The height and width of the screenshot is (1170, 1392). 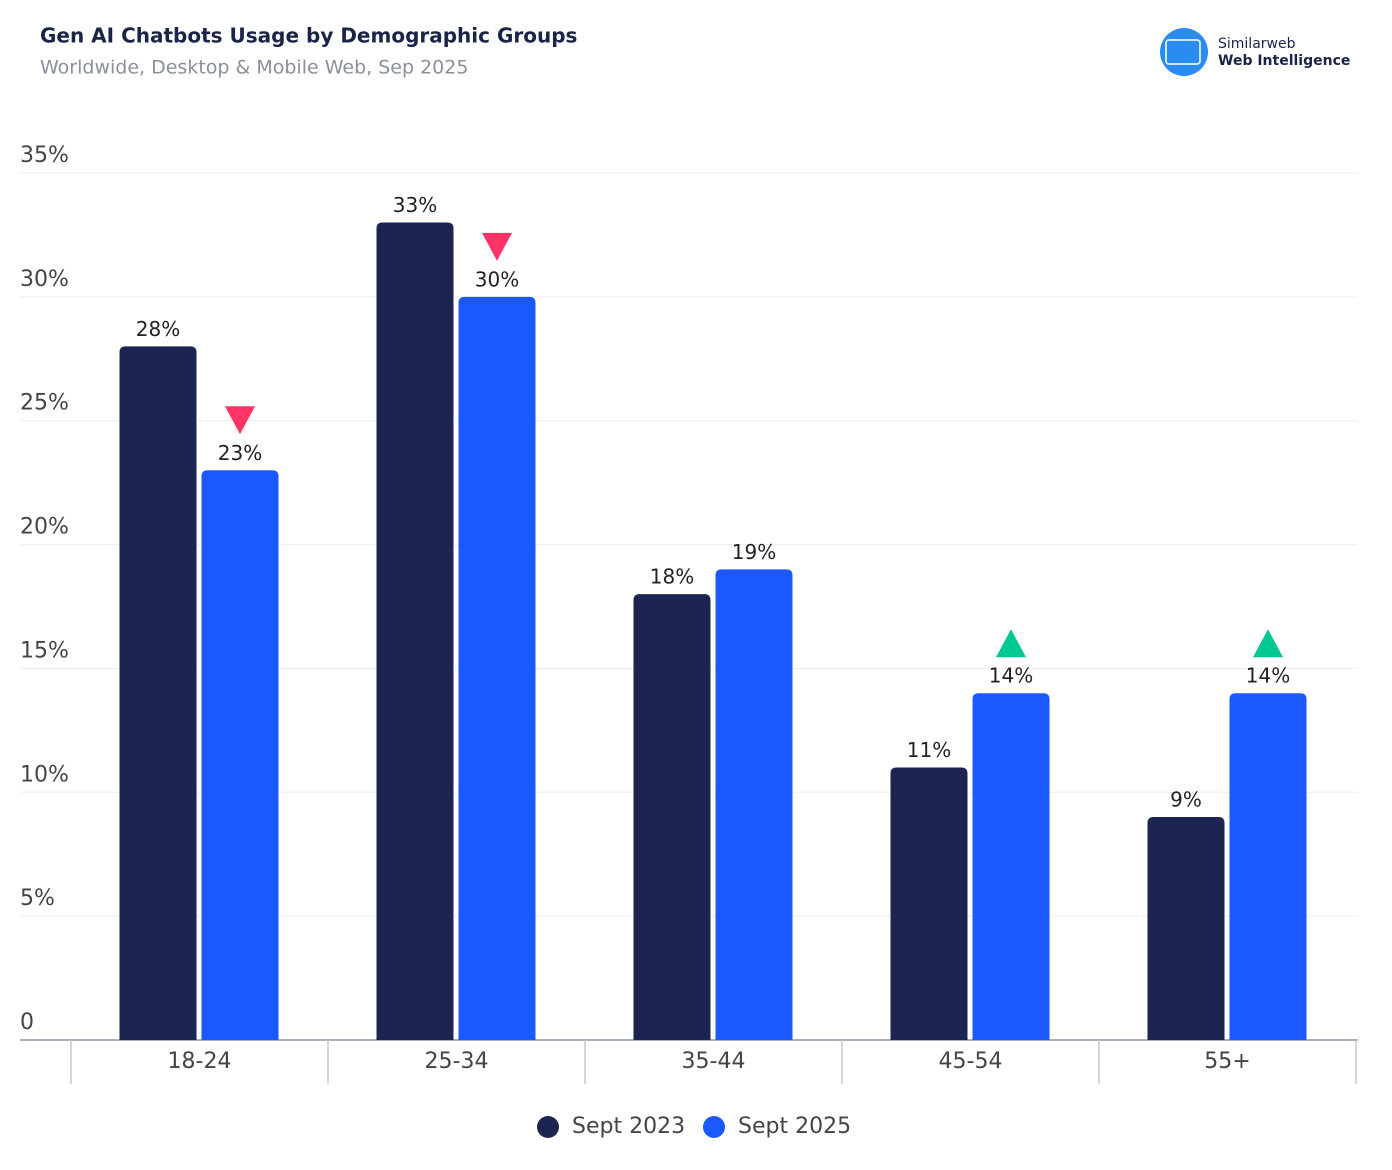 What do you see at coordinates (158, 329) in the screenshot?
I see `value-label: 28%` at bounding box center [158, 329].